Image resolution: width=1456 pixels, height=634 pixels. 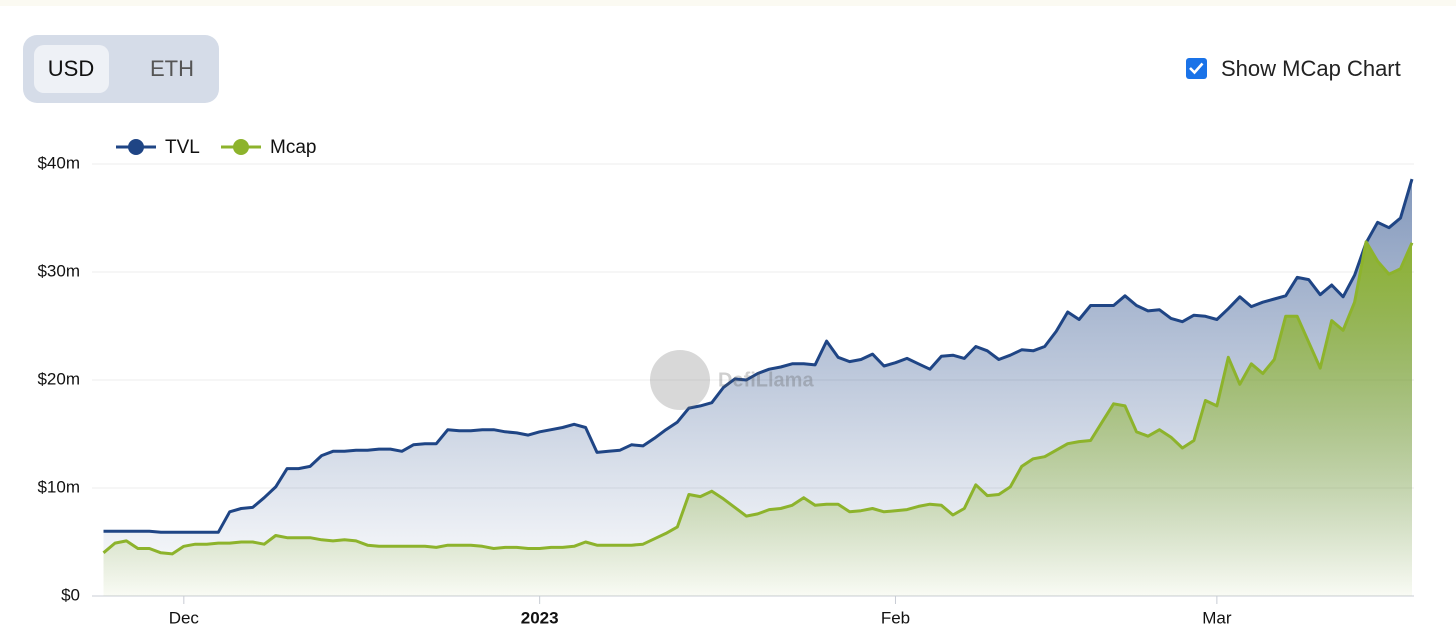 I want to click on y-tick-label: $40m, so click(x=58, y=162).